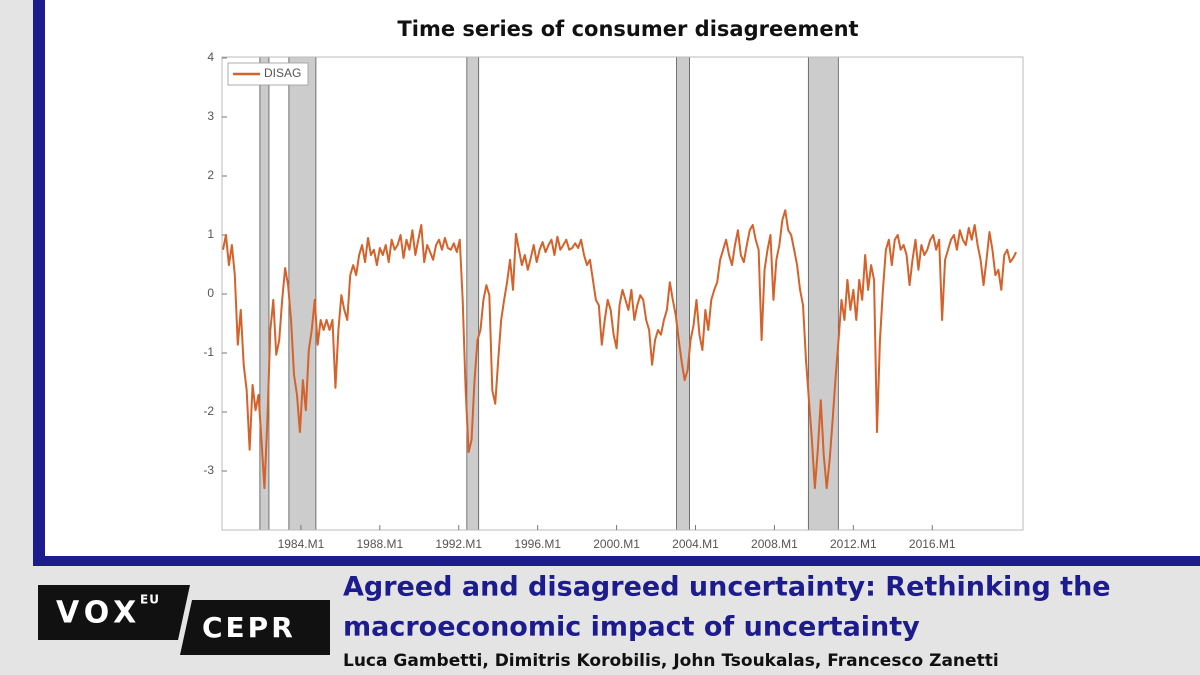 This screenshot has height=675, width=1200. I want to click on x-tick-label: 2008.M1, so click(774, 544).